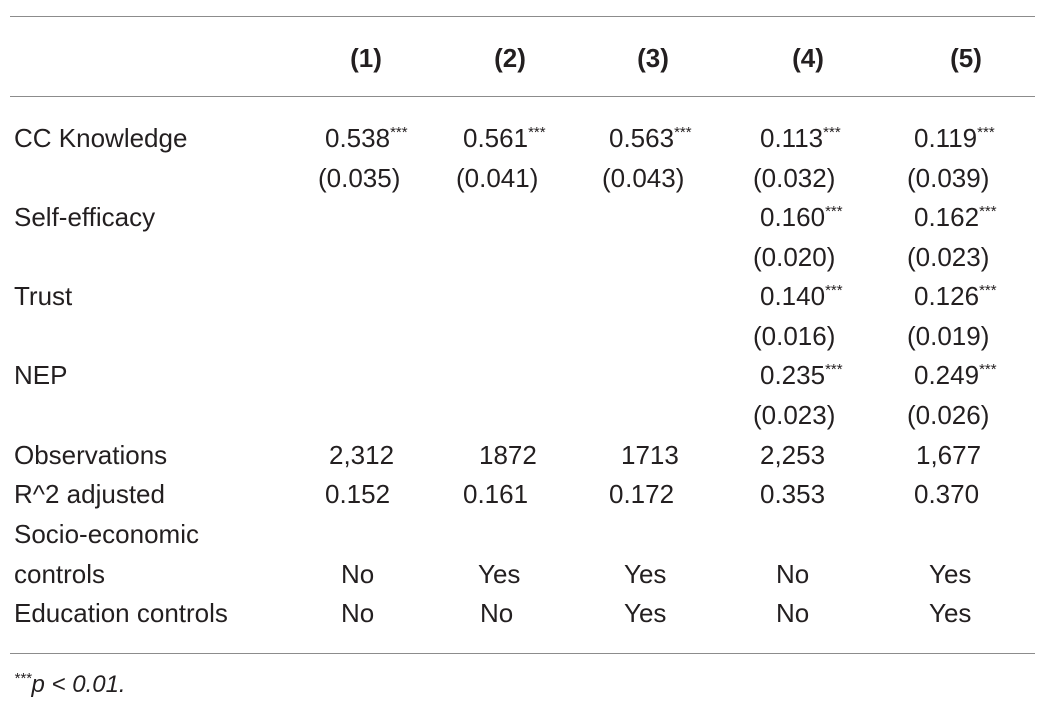  Describe the element at coordinates (948, 178) in the screenshot. I see `se-cell: (0.039)` at that location.